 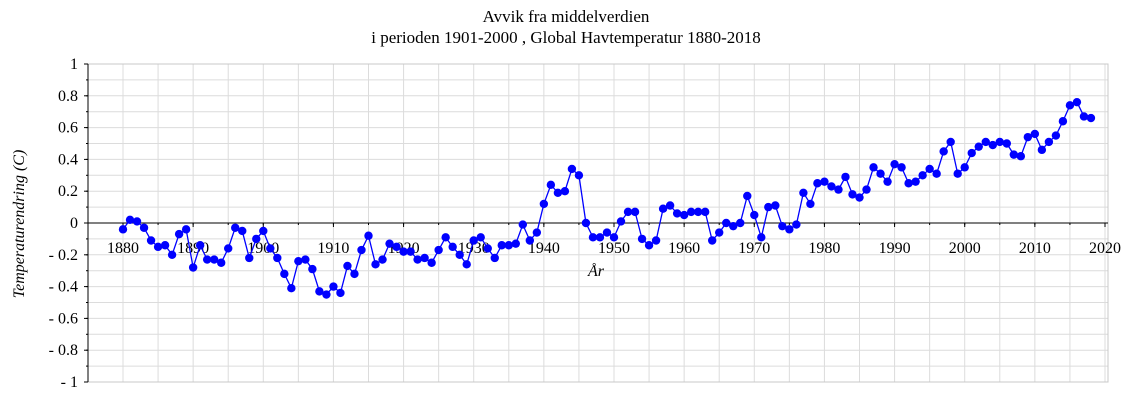 I want to click on chart-title: Avvik fra middelverdien, so click(x=566, y=16).